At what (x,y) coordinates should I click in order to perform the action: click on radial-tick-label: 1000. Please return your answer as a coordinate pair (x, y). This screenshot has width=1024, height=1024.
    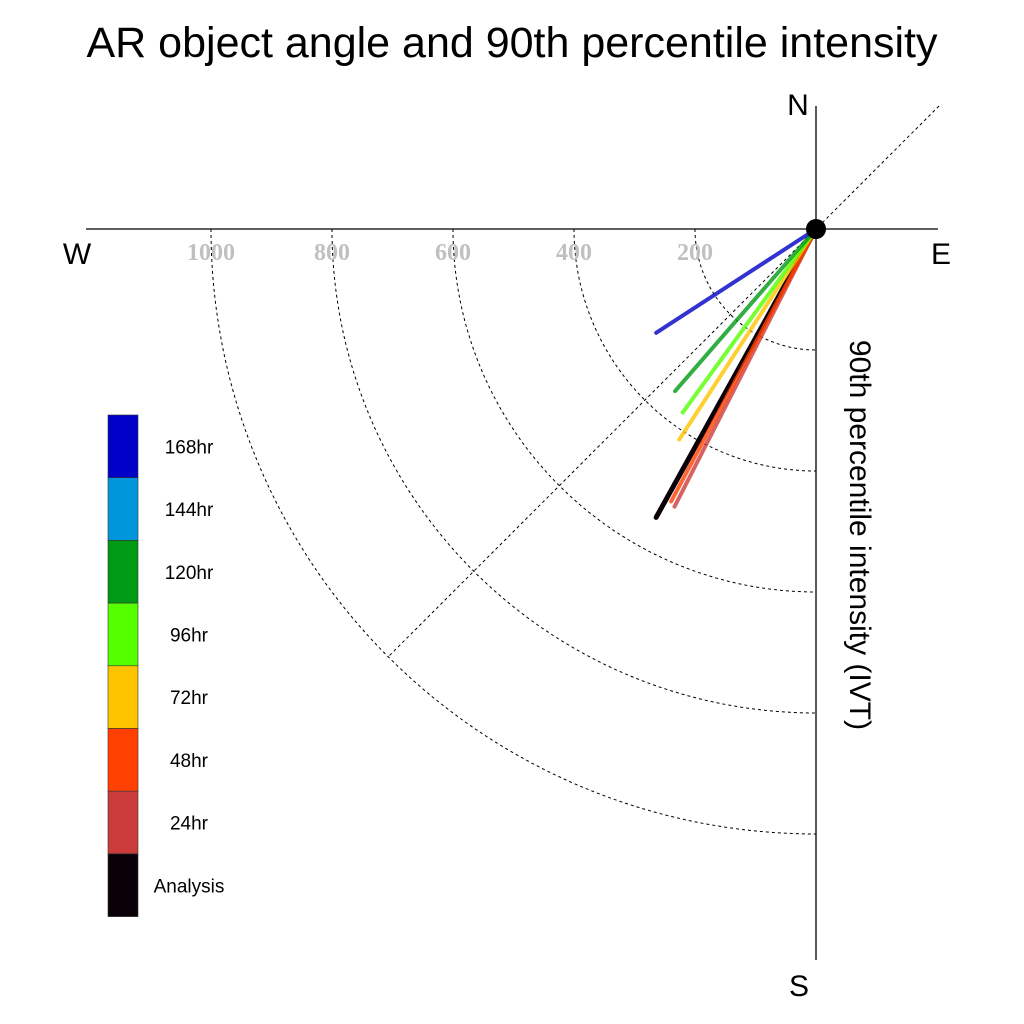
    Looking at the image, I should click on (211, 253).